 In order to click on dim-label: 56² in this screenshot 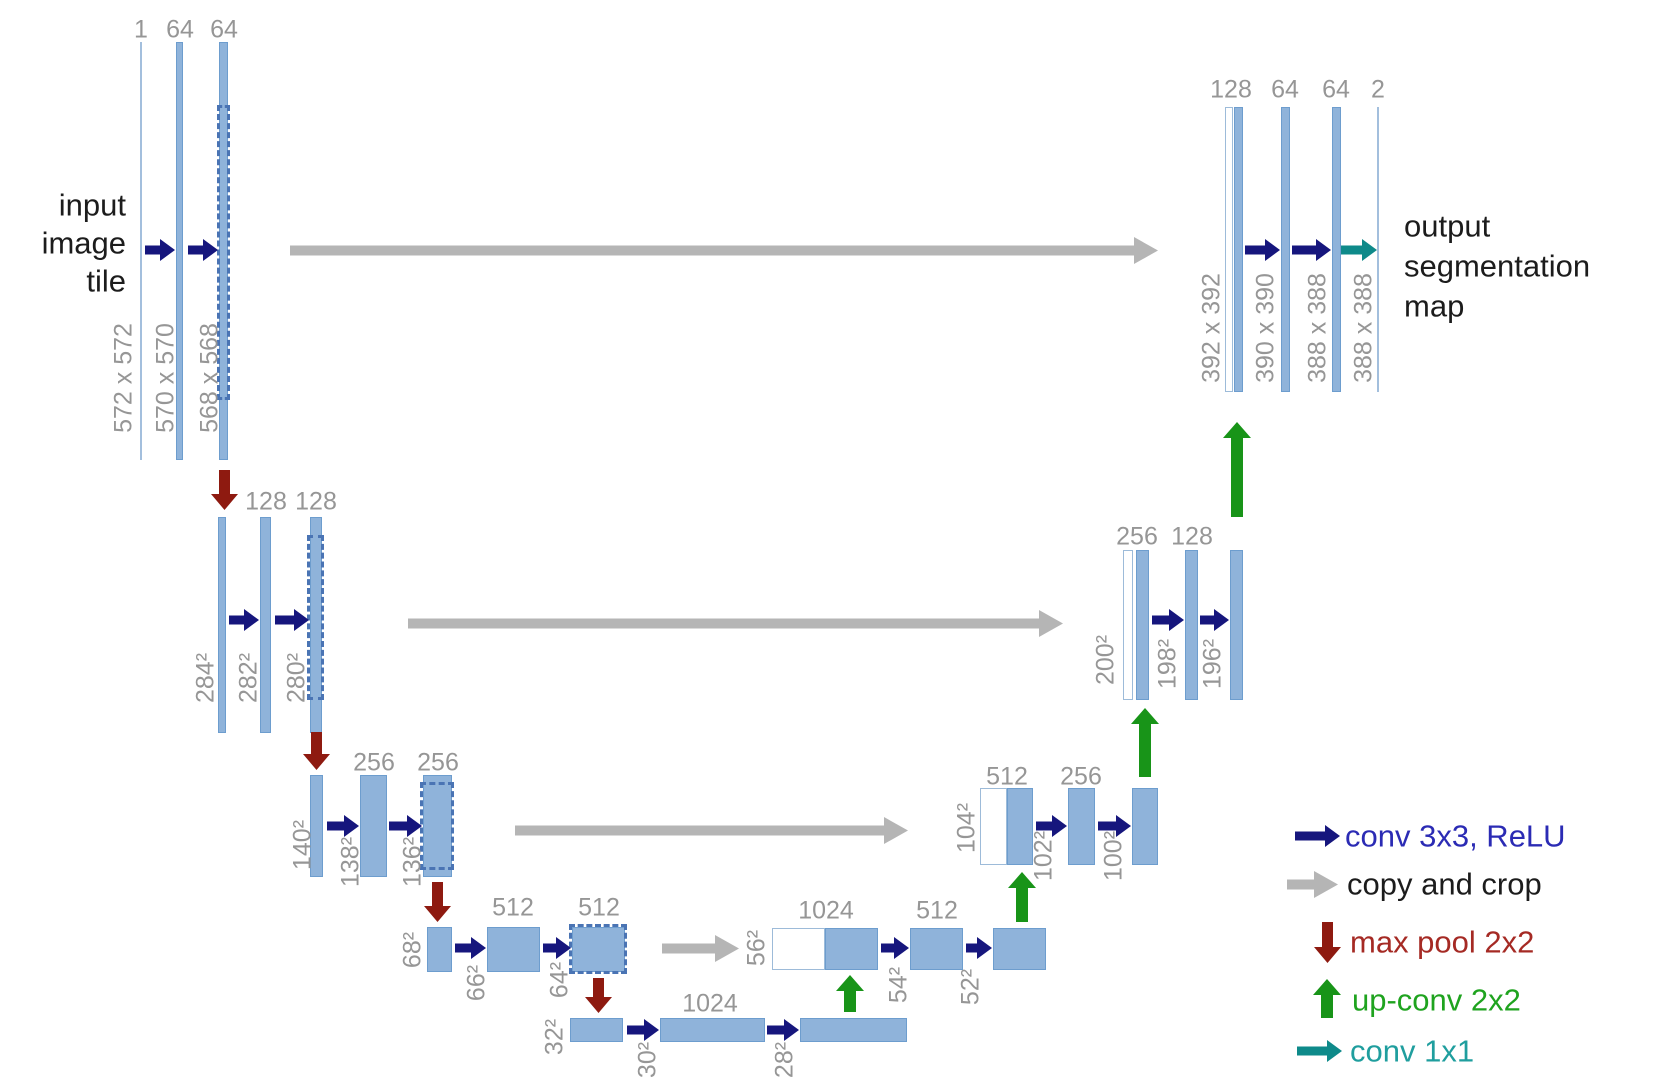, I will do `click(756, 948)`.